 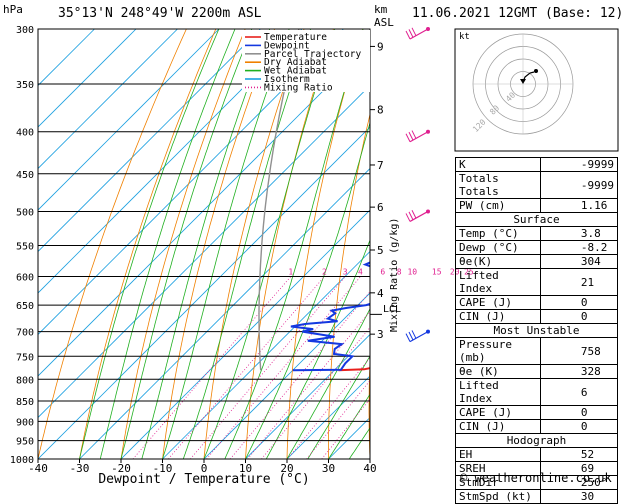 What do you see at coordinates (290, 272) in the screenshot?
I see `mixing-ratio-label: 1` at bounding box center [290, 272].